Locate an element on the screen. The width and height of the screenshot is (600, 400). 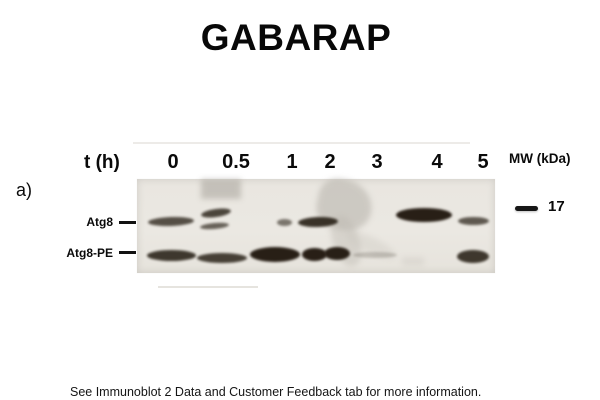
time-label-2: 2 is located at coordinates (330, 162).